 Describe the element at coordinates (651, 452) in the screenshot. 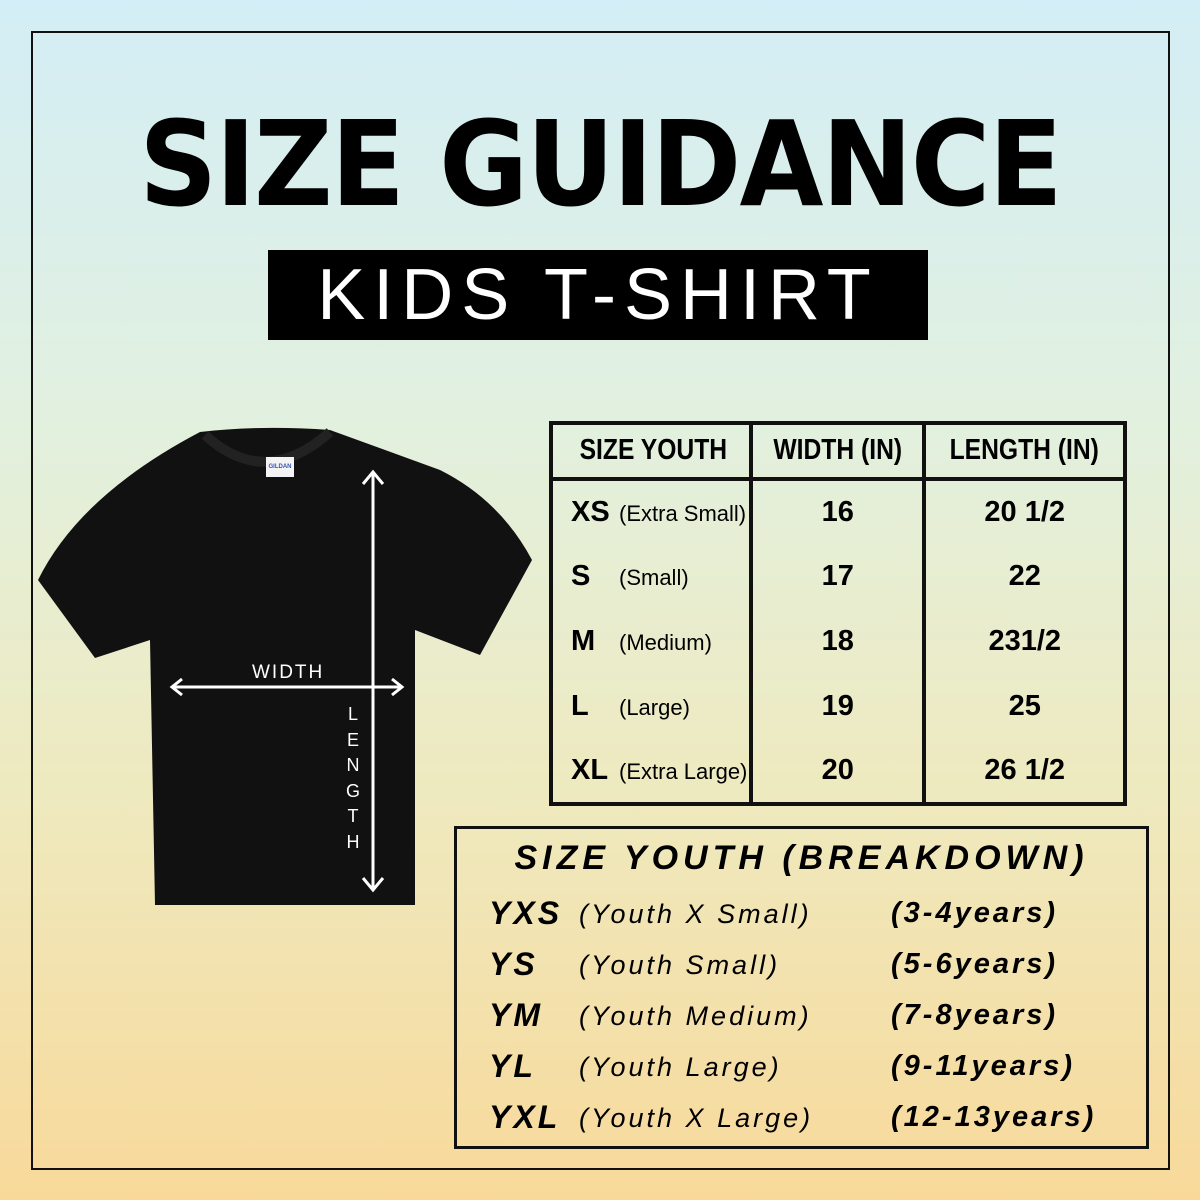

I see `column-header: SIZE YOUTH` at that location.